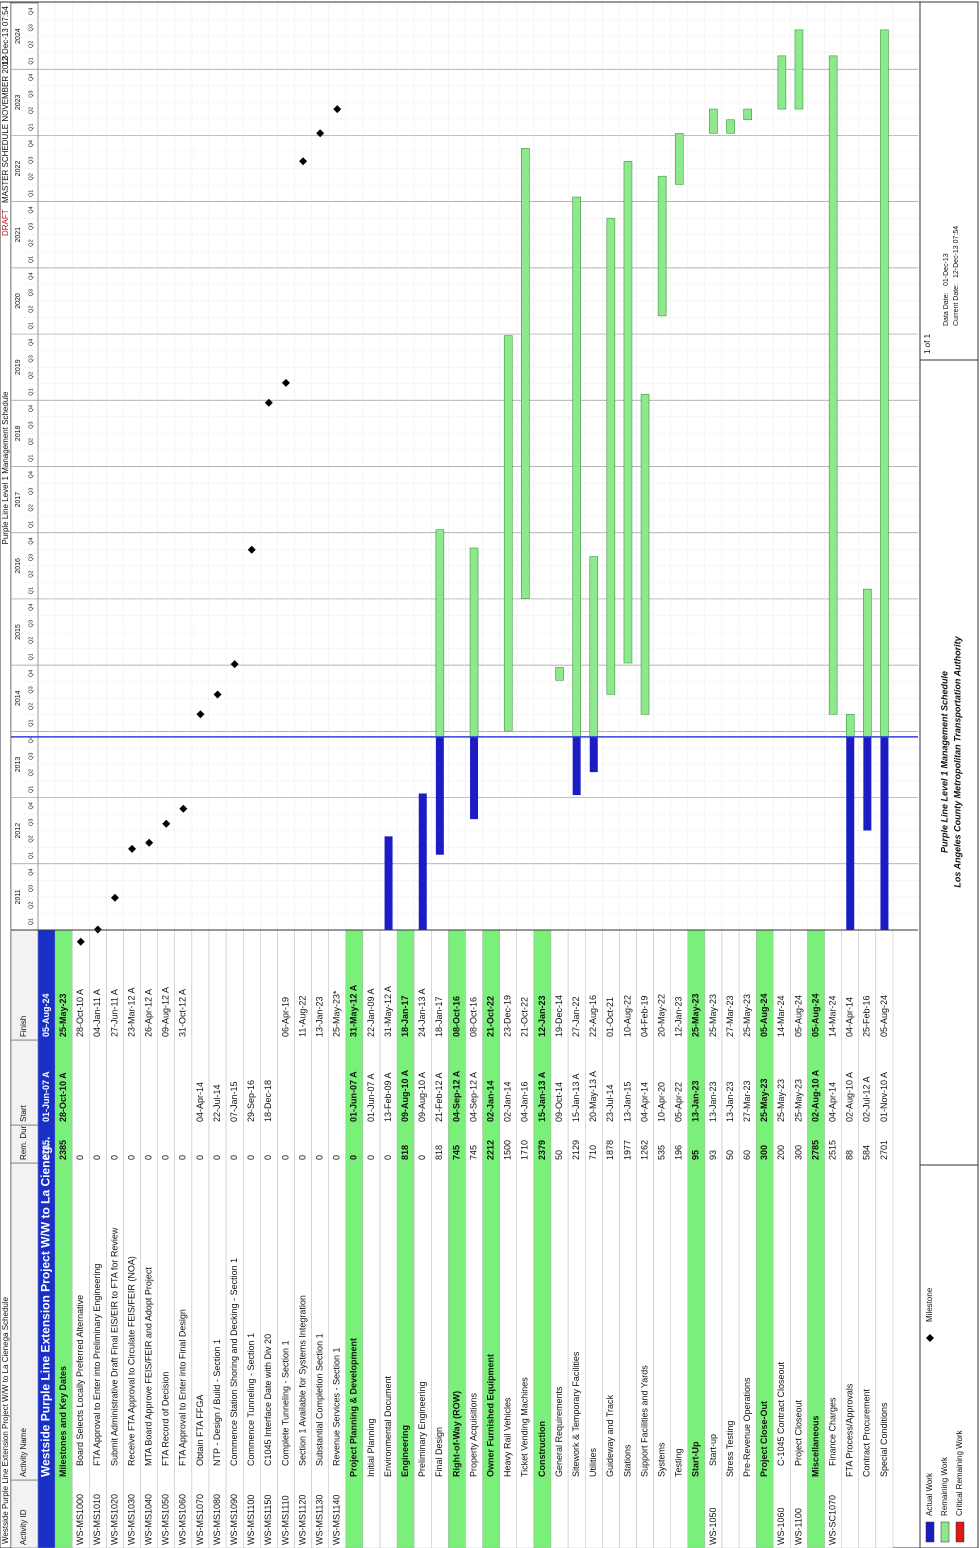 The height and width of the screenshot is (1548, 980). Describe the element at coordinates (18, 831) in the screenshot. I see `year-label: 2012` at that location.